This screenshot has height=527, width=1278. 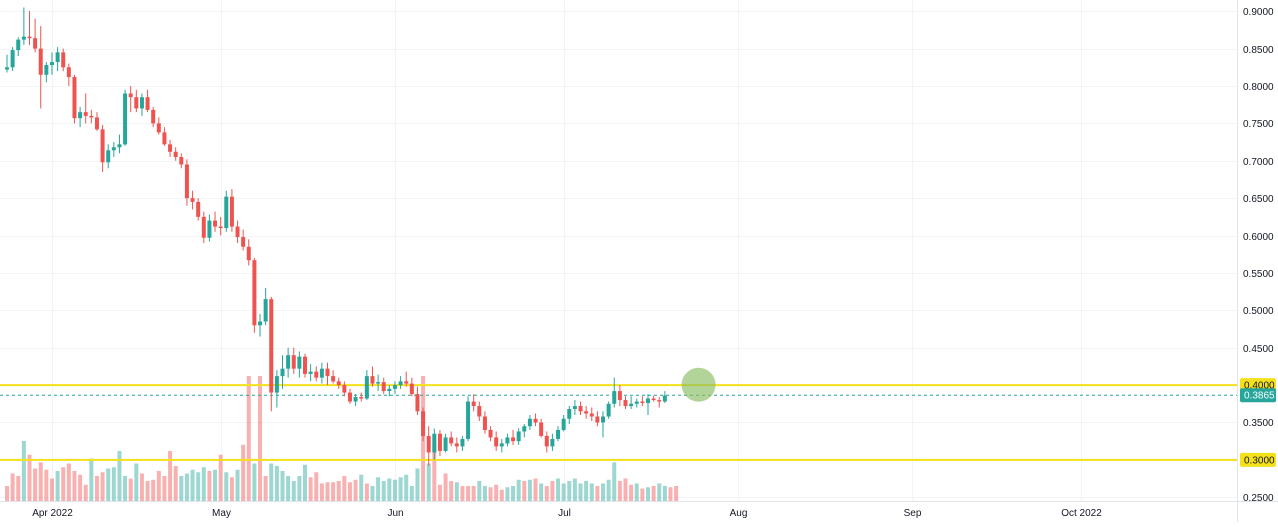 What do you see at coordinates (221, 513) in the screenshot?
I see `x-tick-label: May` at bounding box center [221, 513].